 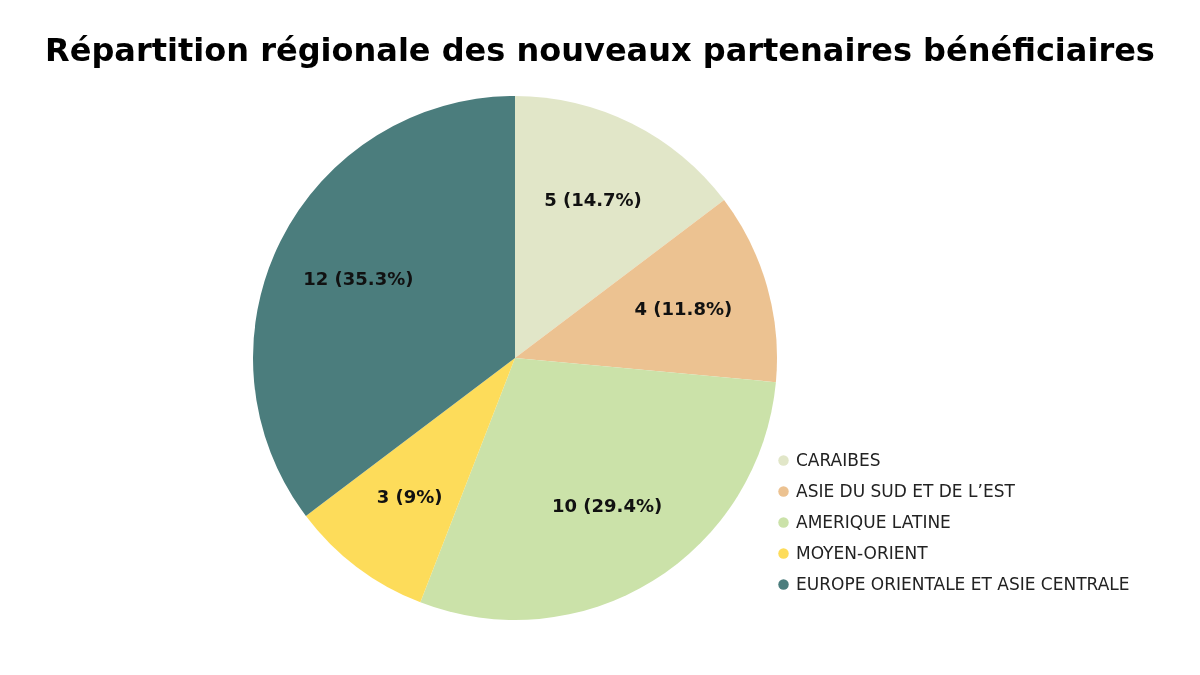 I want to click on data-label: 10 (29.4%), so click(x=607, y=505).